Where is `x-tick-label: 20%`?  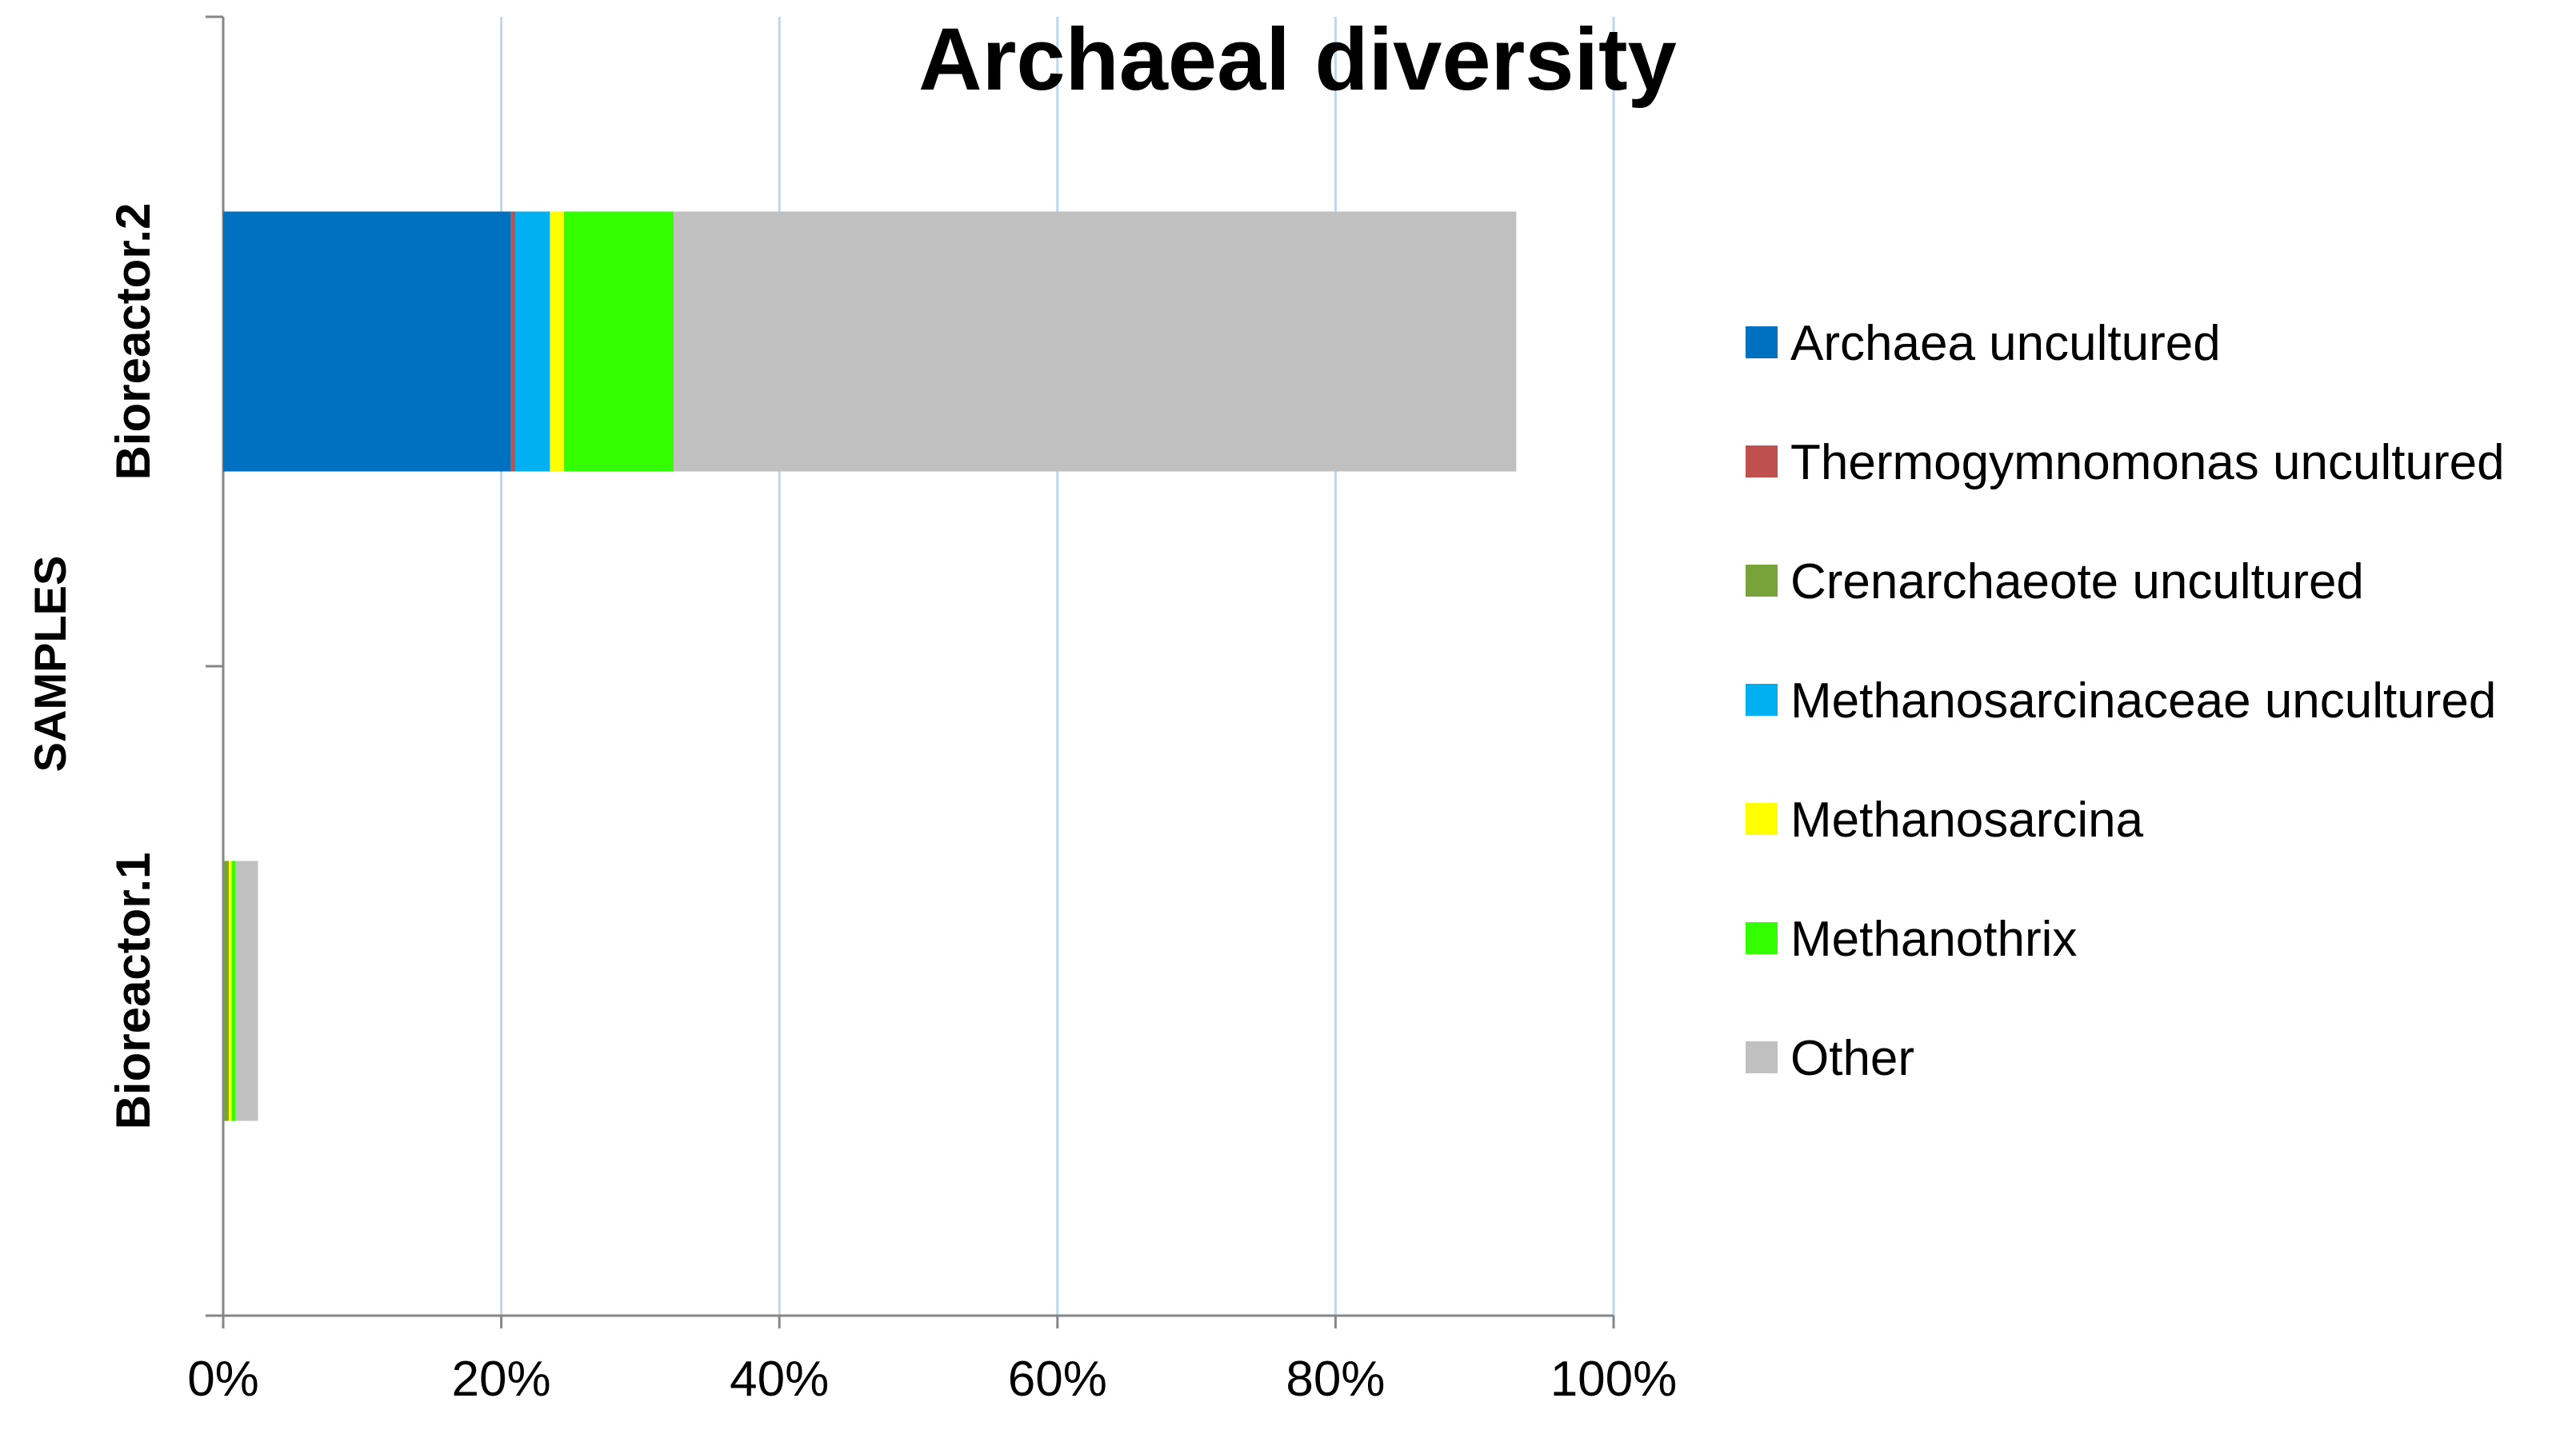
x-tick-label: 20% is located at coordinates (501, 1379).